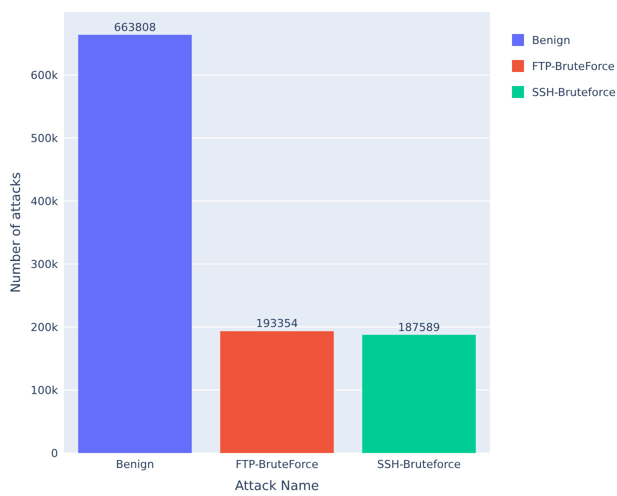 The height and width of the screenshot is (496, 617). Describe the element at coordinates (135, 27) in the screenshot. I see `data-label: 663808` at that location.